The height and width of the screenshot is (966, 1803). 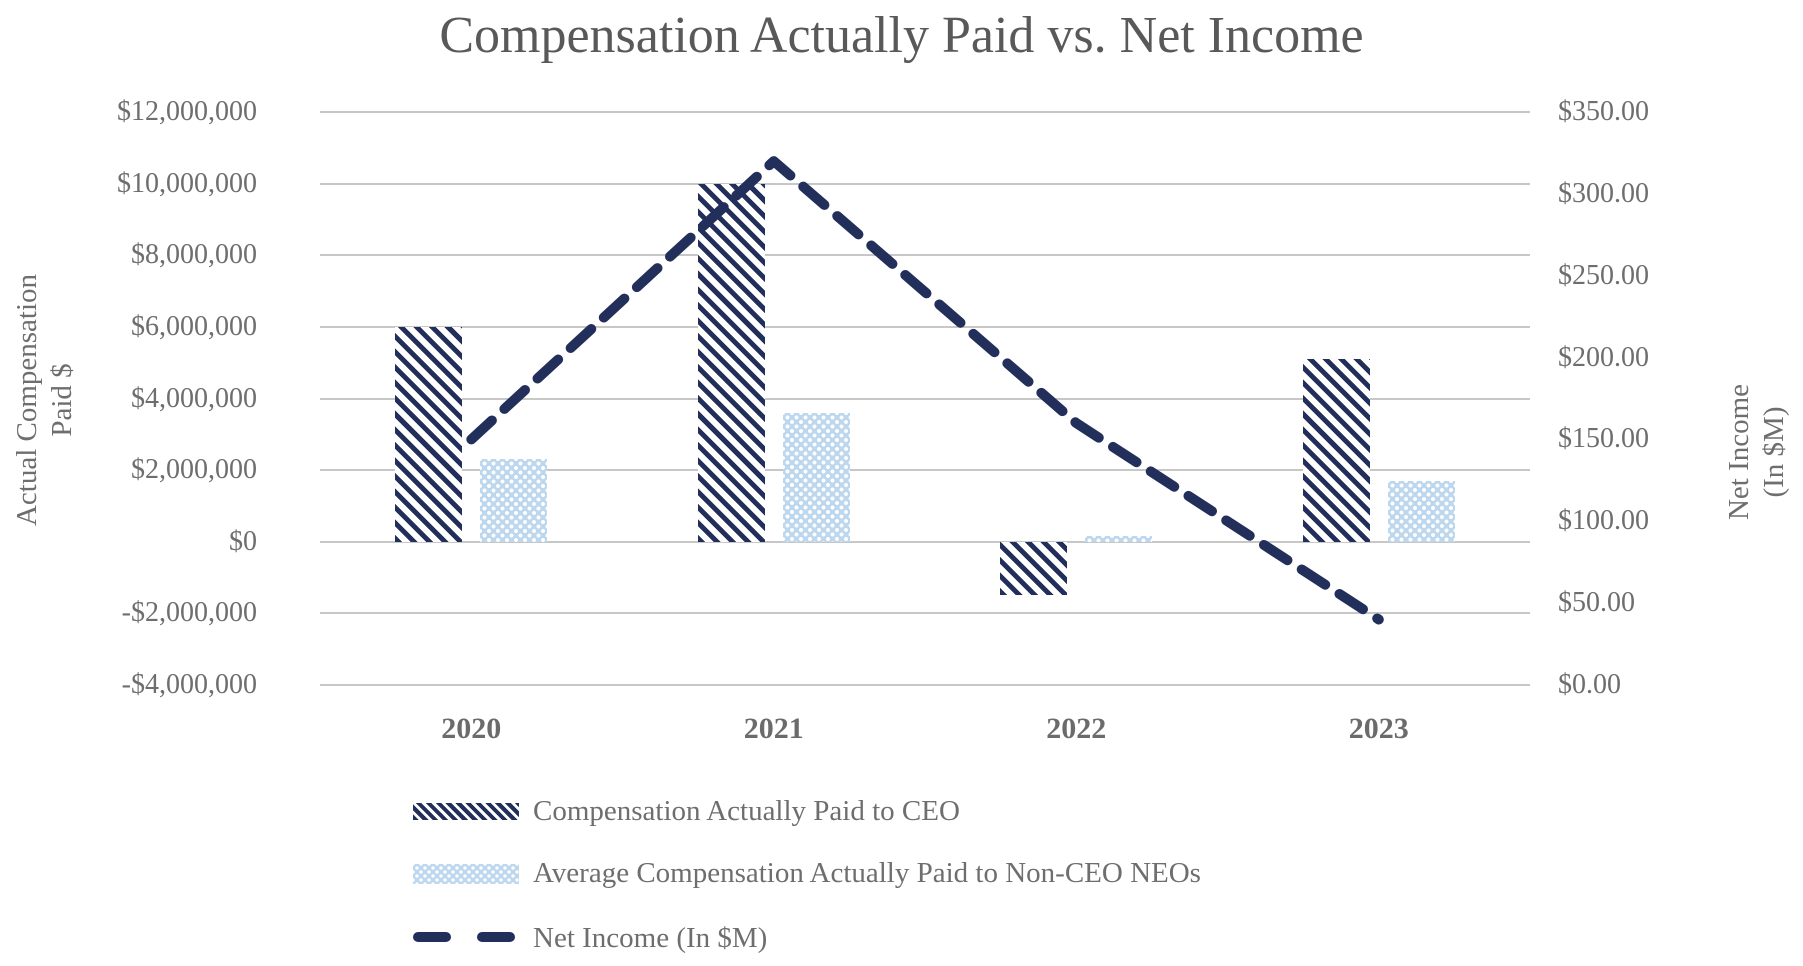 I want to click on right-axis-label: $150.00, so click(x=1603, y=439).